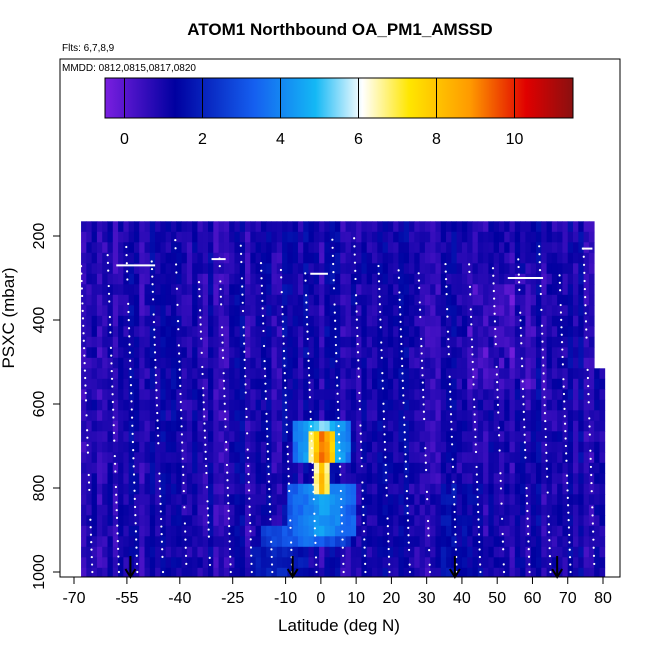  Describe the element at coordinates (436, 139) in the screenshot. I see `colorbar-tick-label: 8` at that location.